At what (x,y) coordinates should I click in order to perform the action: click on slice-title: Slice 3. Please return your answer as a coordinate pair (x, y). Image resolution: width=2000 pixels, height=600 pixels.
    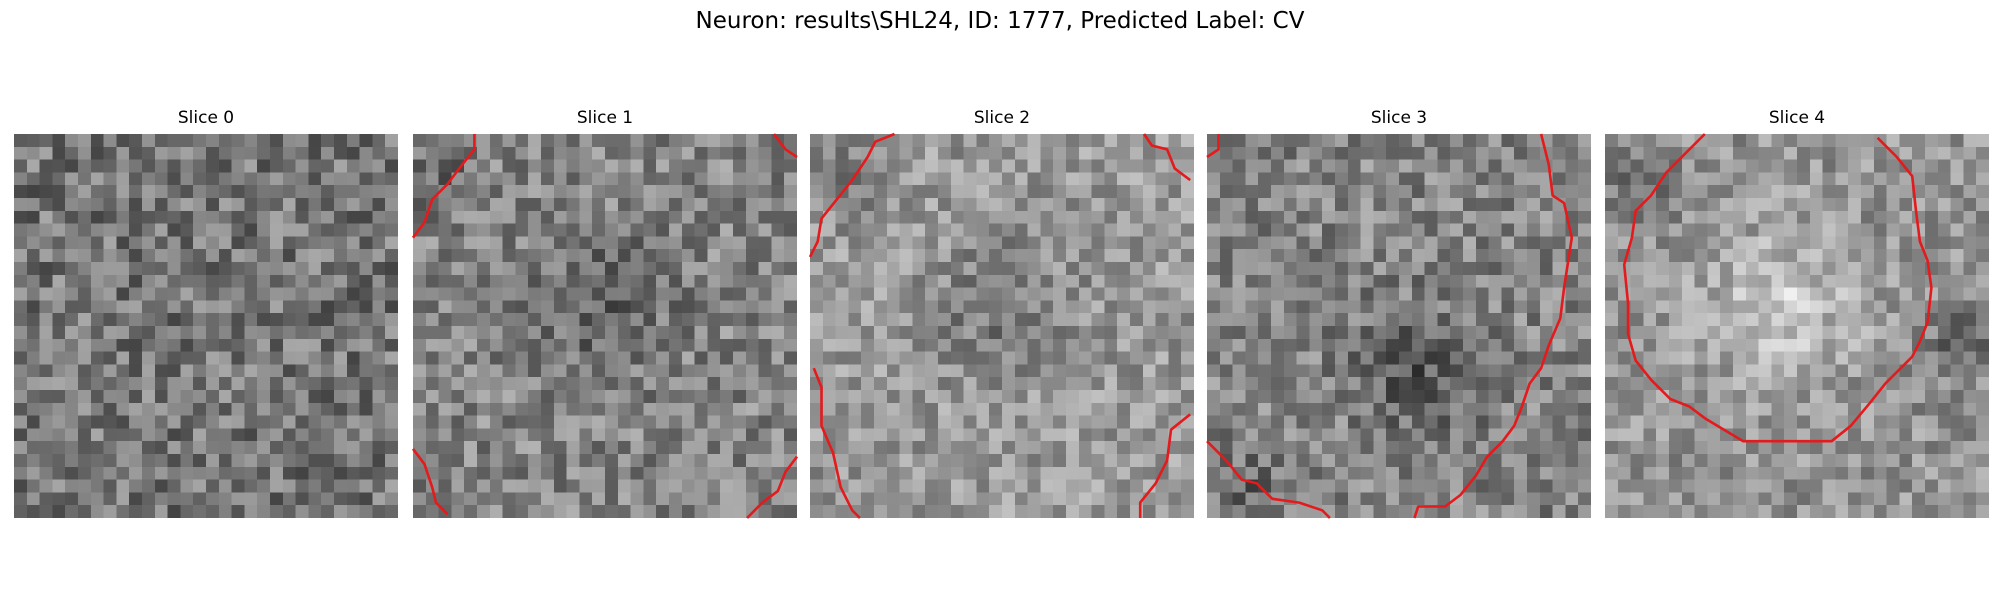
    Looking at the image, I should click on (1399, 118).